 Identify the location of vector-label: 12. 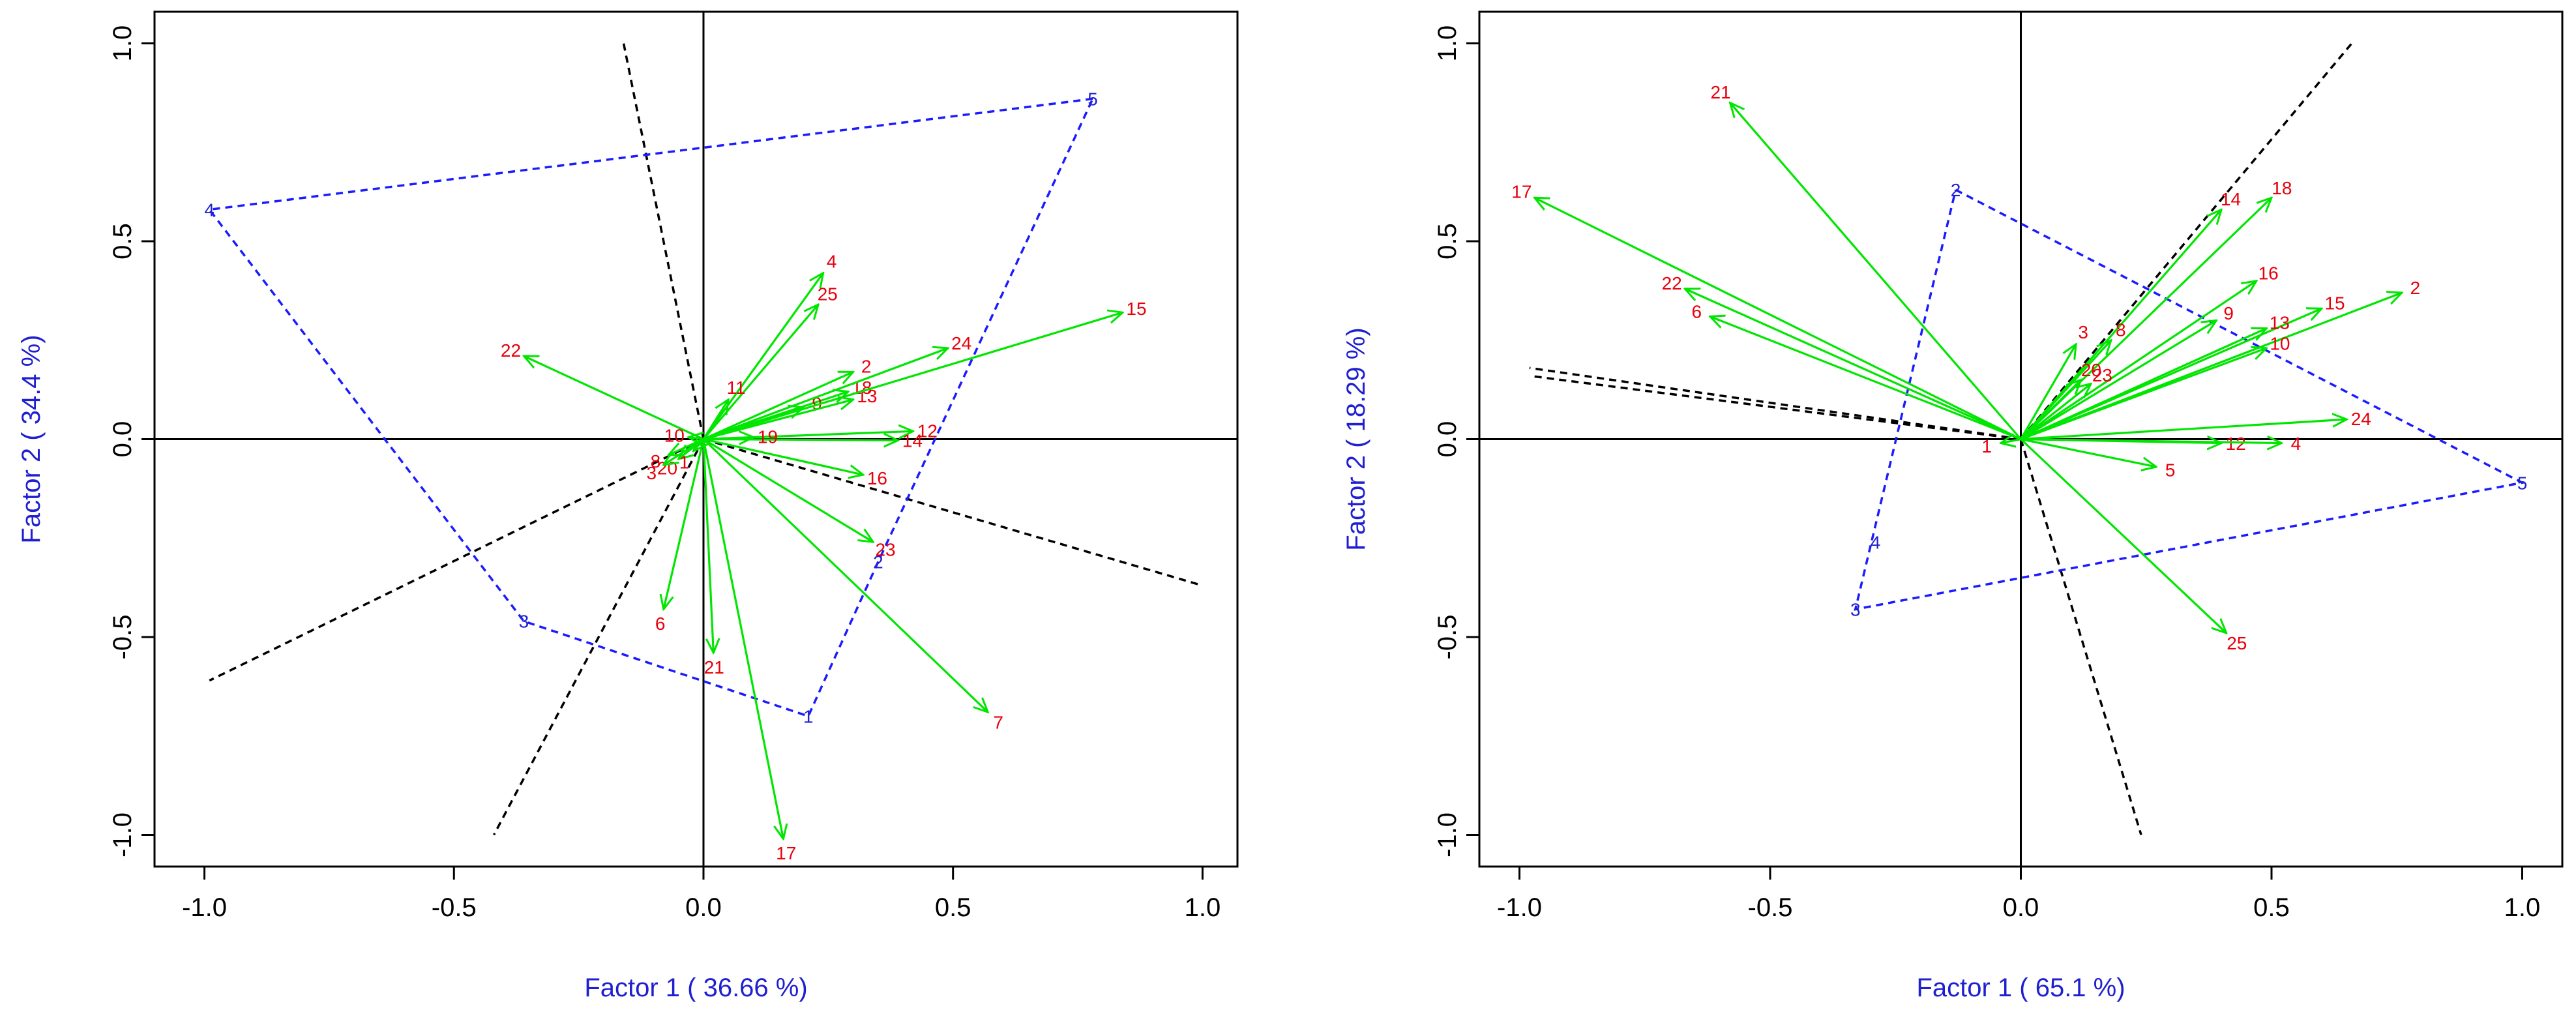
(2236, 444).